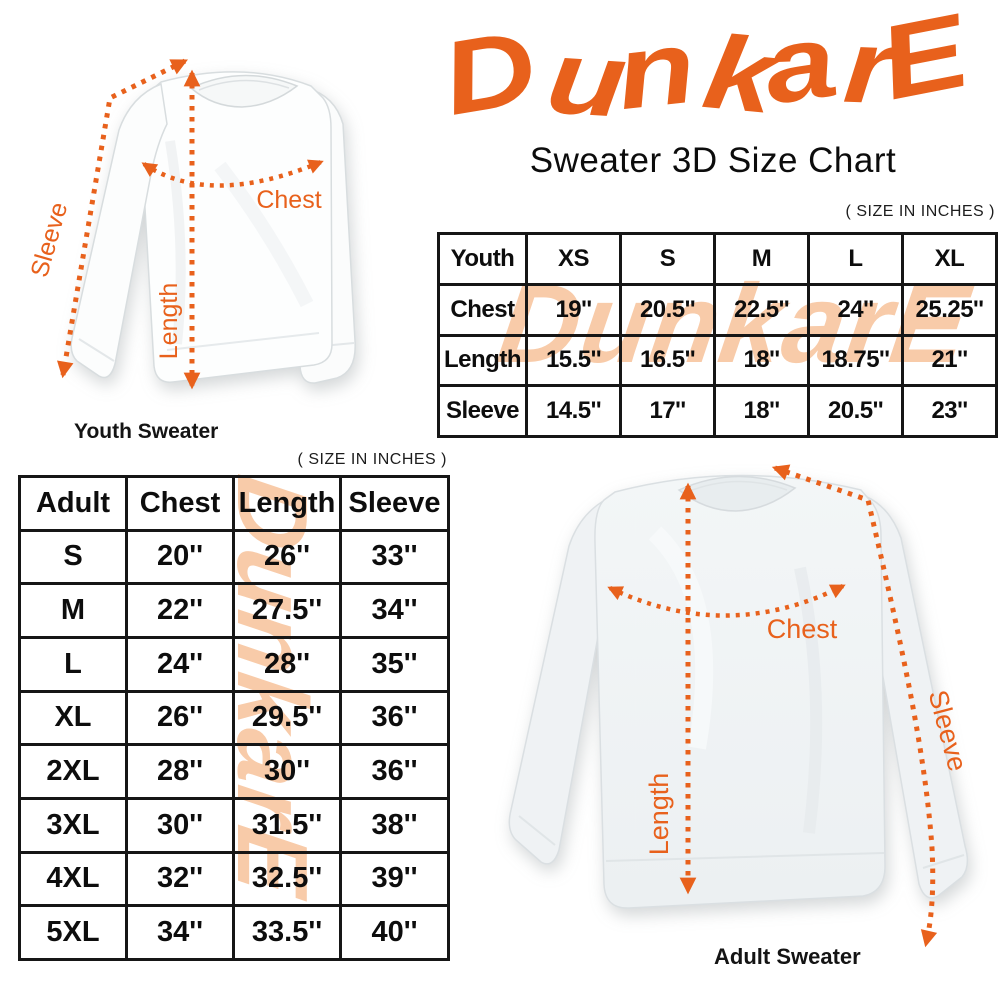 The width and height of the screenshot is (1000, 1000). Describe the element at coordinates (802, 629) in the screenshot. I see `adult-chest-label: Chest` at that location.